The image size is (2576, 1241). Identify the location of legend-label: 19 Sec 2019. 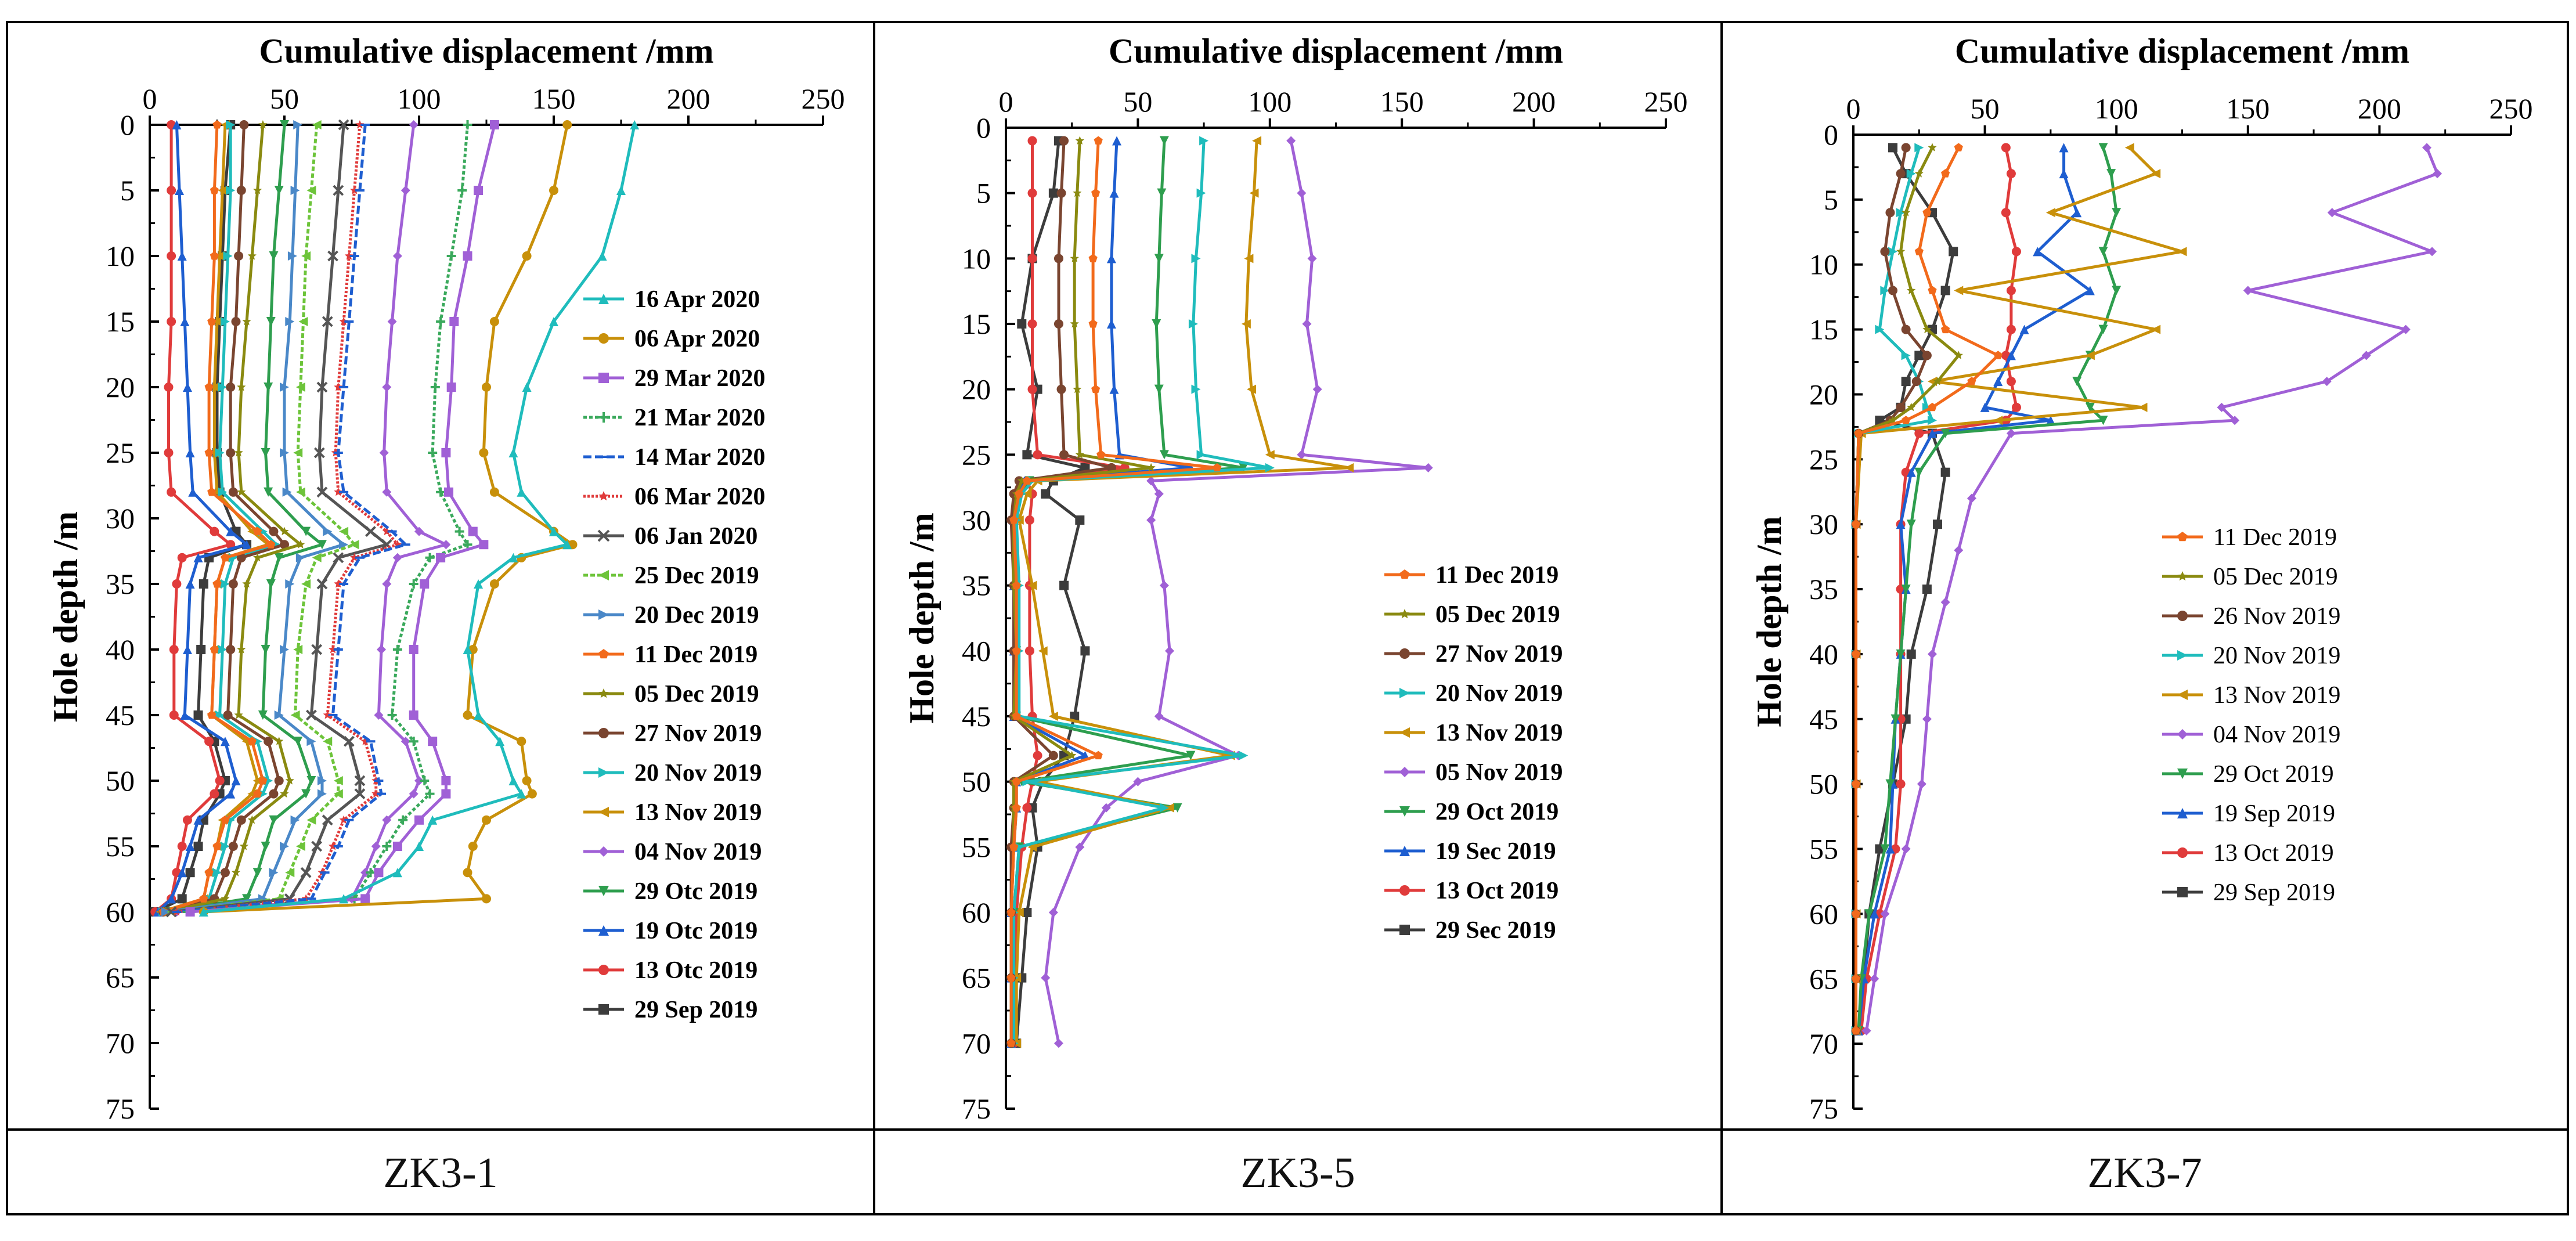
(1495, 851).